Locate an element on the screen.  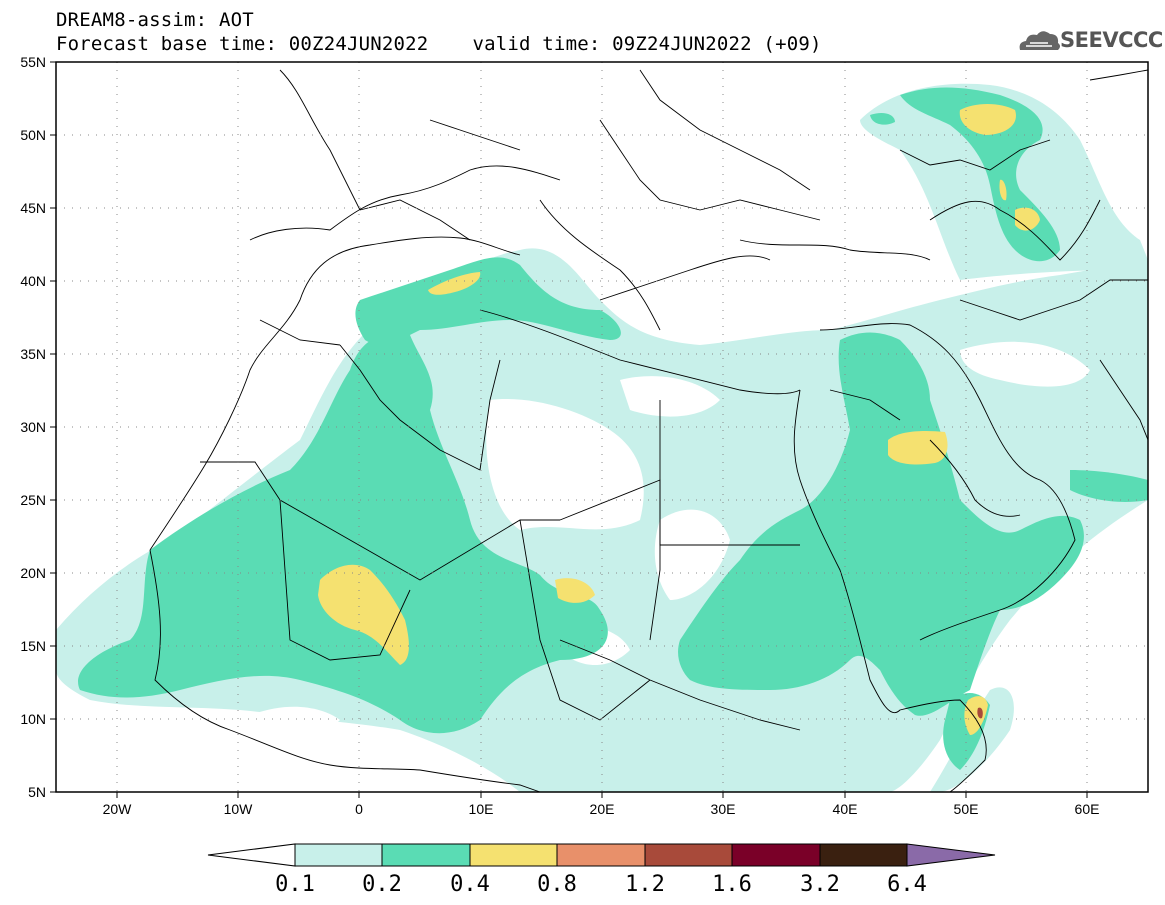
lon-label: 60E is located at coordinates (1087, 809).